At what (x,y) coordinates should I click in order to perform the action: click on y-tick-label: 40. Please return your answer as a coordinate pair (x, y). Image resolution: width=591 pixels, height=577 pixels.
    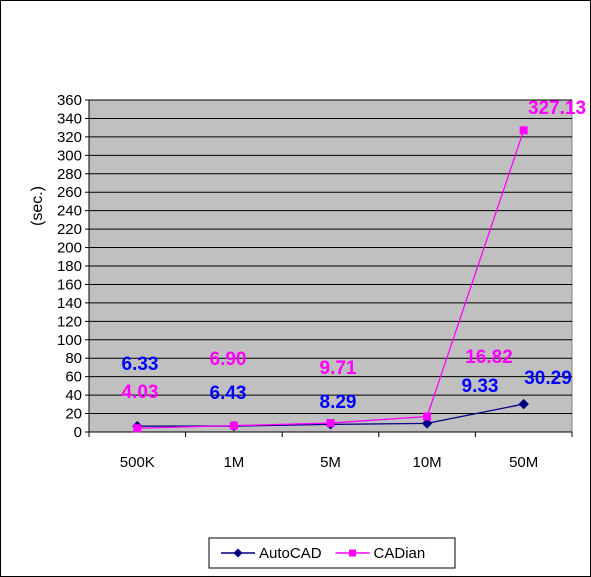
    Looking at the image, I should click on (73, 395).